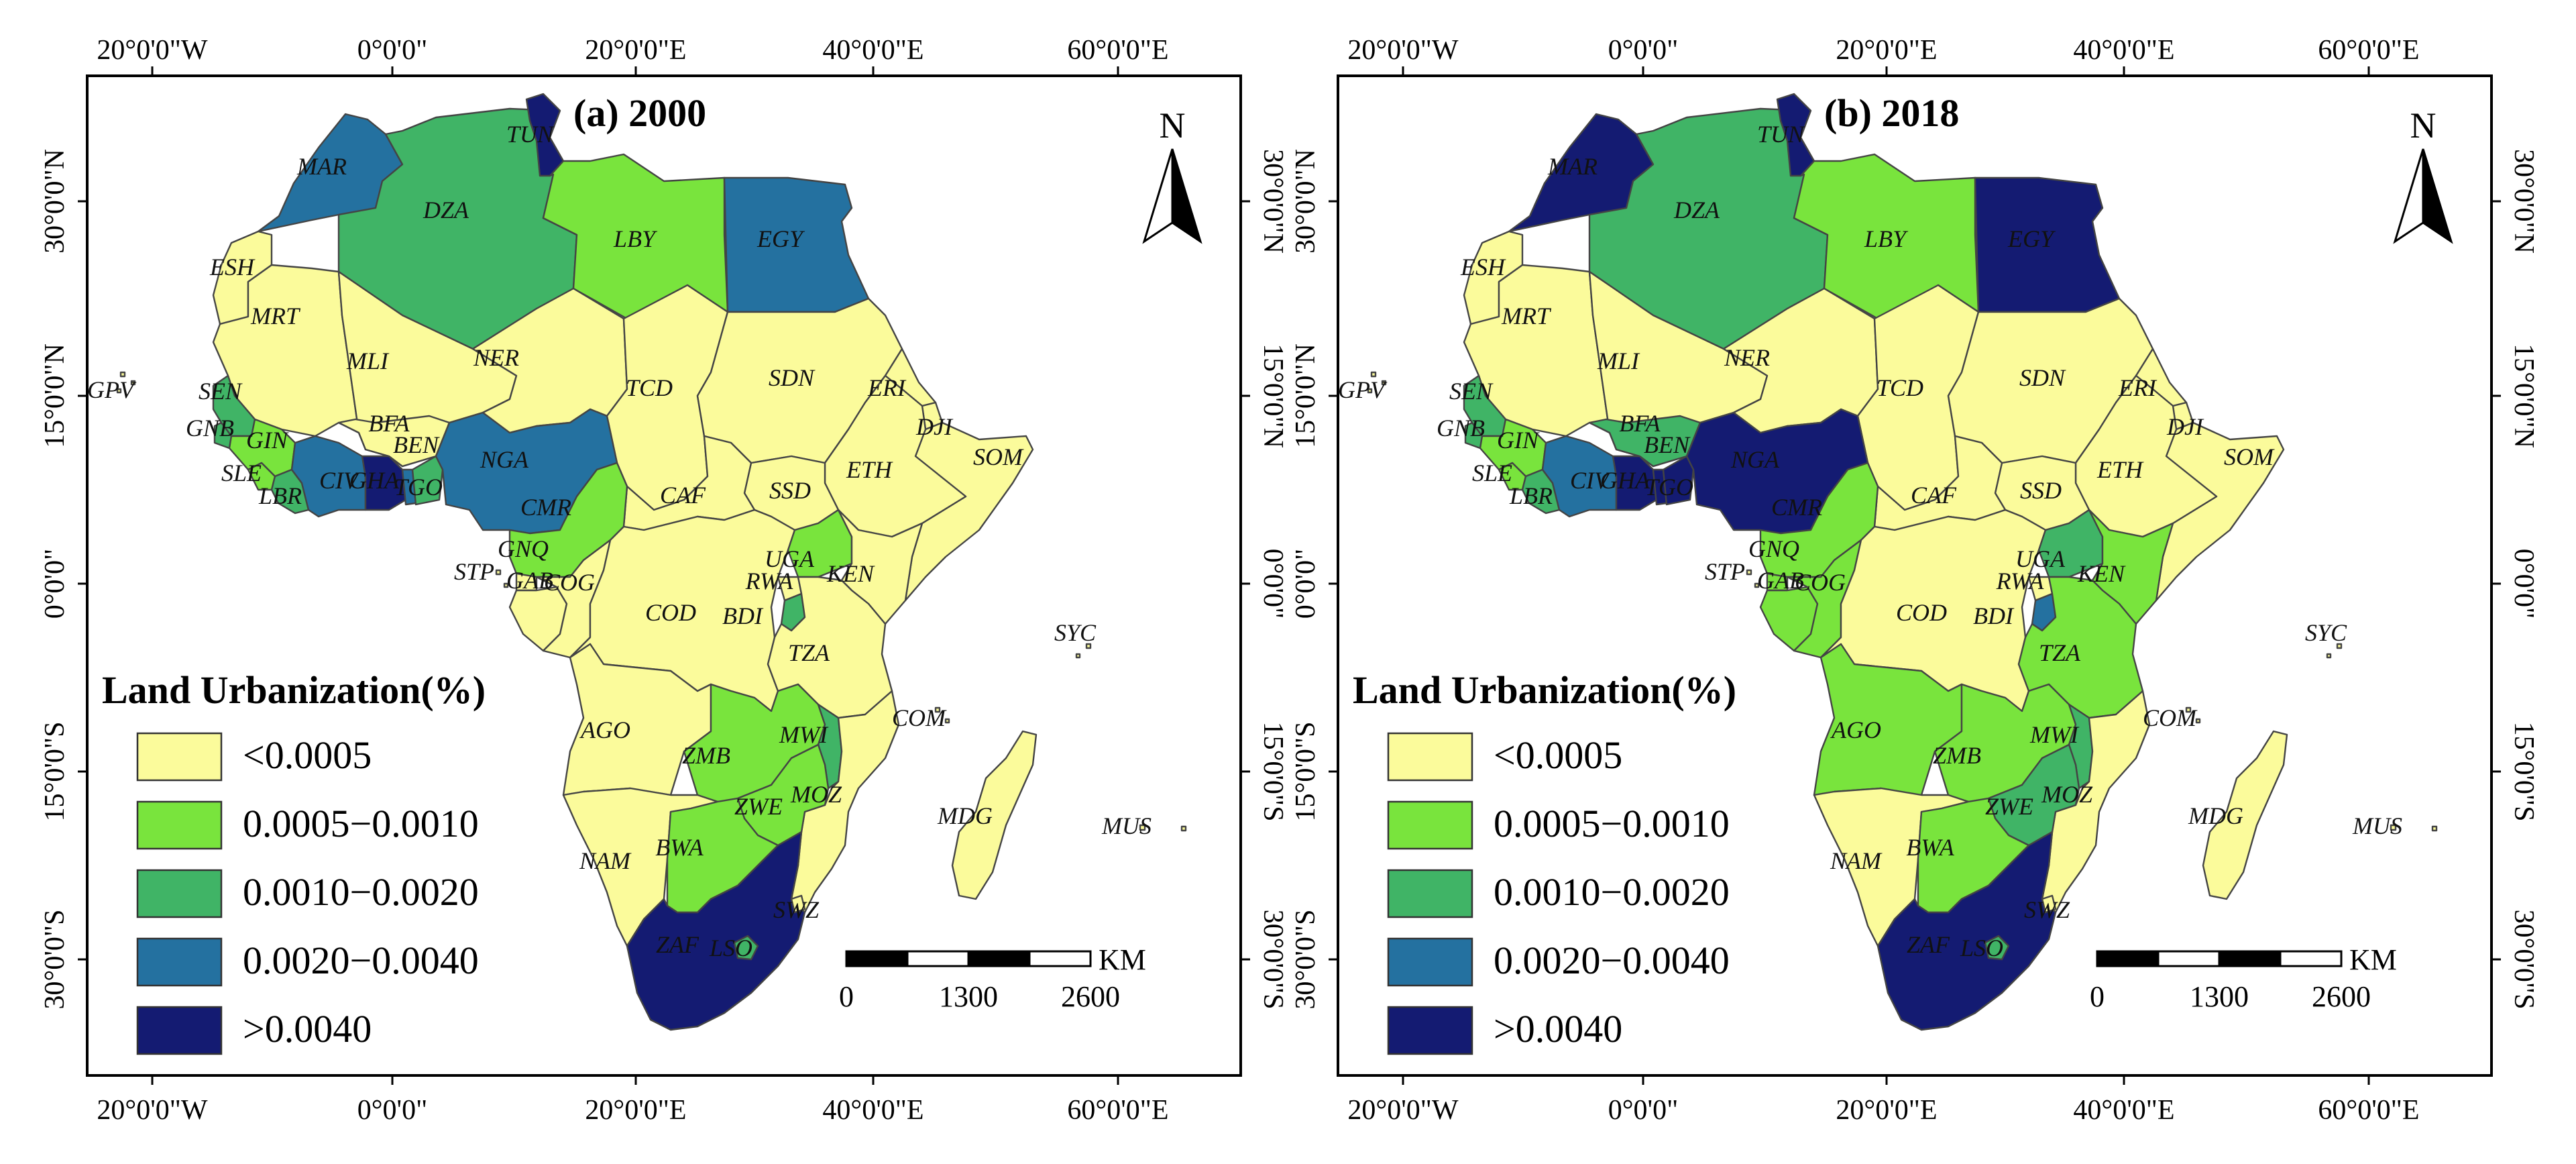 This screenshot has height=1164, width=2576. Describe the element at coordinates (604, 730) in the screenshot. I see `country-label-ago: AGO` at that location.